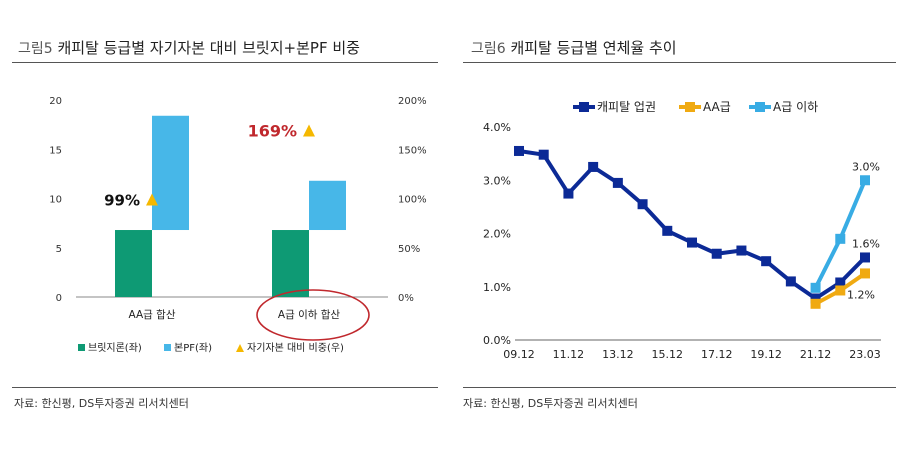 The width and height of the screenshot is (900, 450). What do you see at coordinates (795, 107) in the screenshot?
I see `legend-a-or-below-label: A급 이하` at bounding box center [795, 107].